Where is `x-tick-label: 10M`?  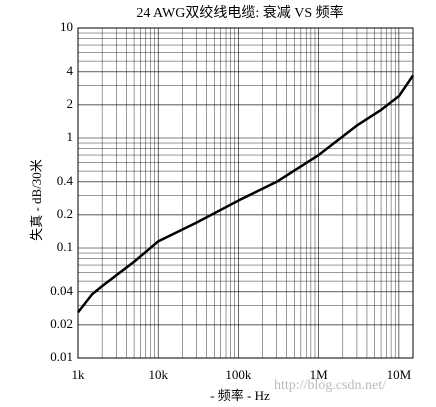 x-tick-label: 10M is located at coordinates (399, 374).